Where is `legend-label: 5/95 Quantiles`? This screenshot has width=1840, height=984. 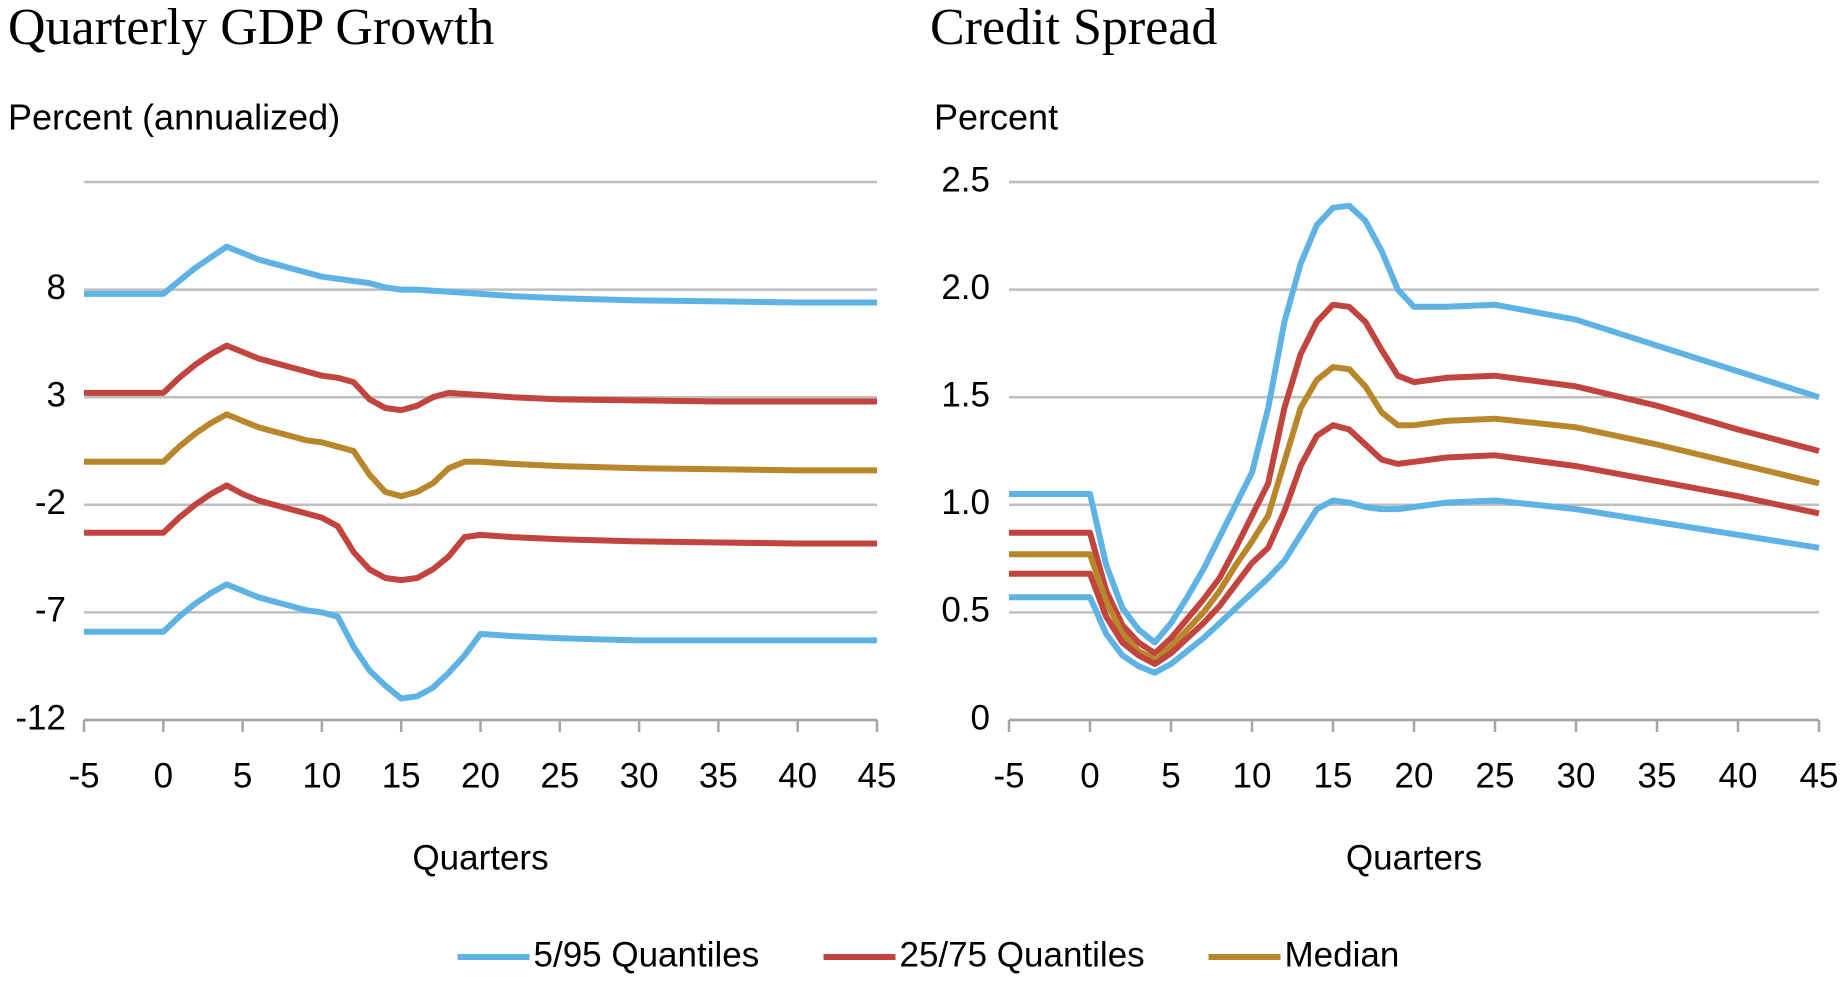 legend-label: 5/95 Quantiles is located at coordinates (647, 954).